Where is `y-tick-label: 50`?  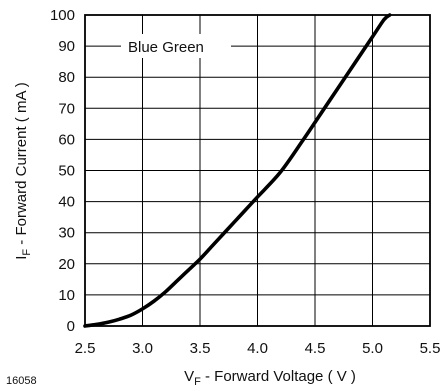 y-tick-label: 50 is located at coordinates (66, 171).